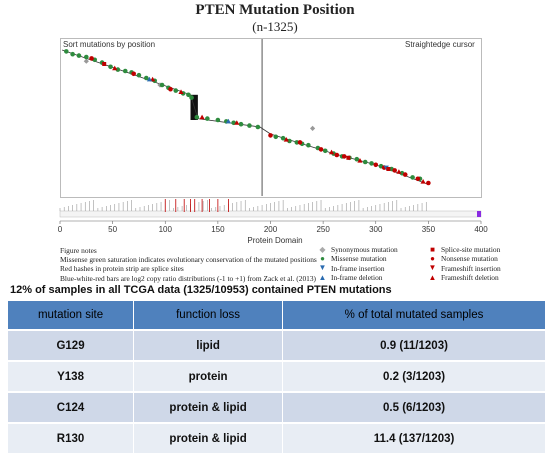 The image size is (550, 453). Describe the element at coordinates (271, 229) in the screenshot. I see `x-tick-label: 200` at that location.